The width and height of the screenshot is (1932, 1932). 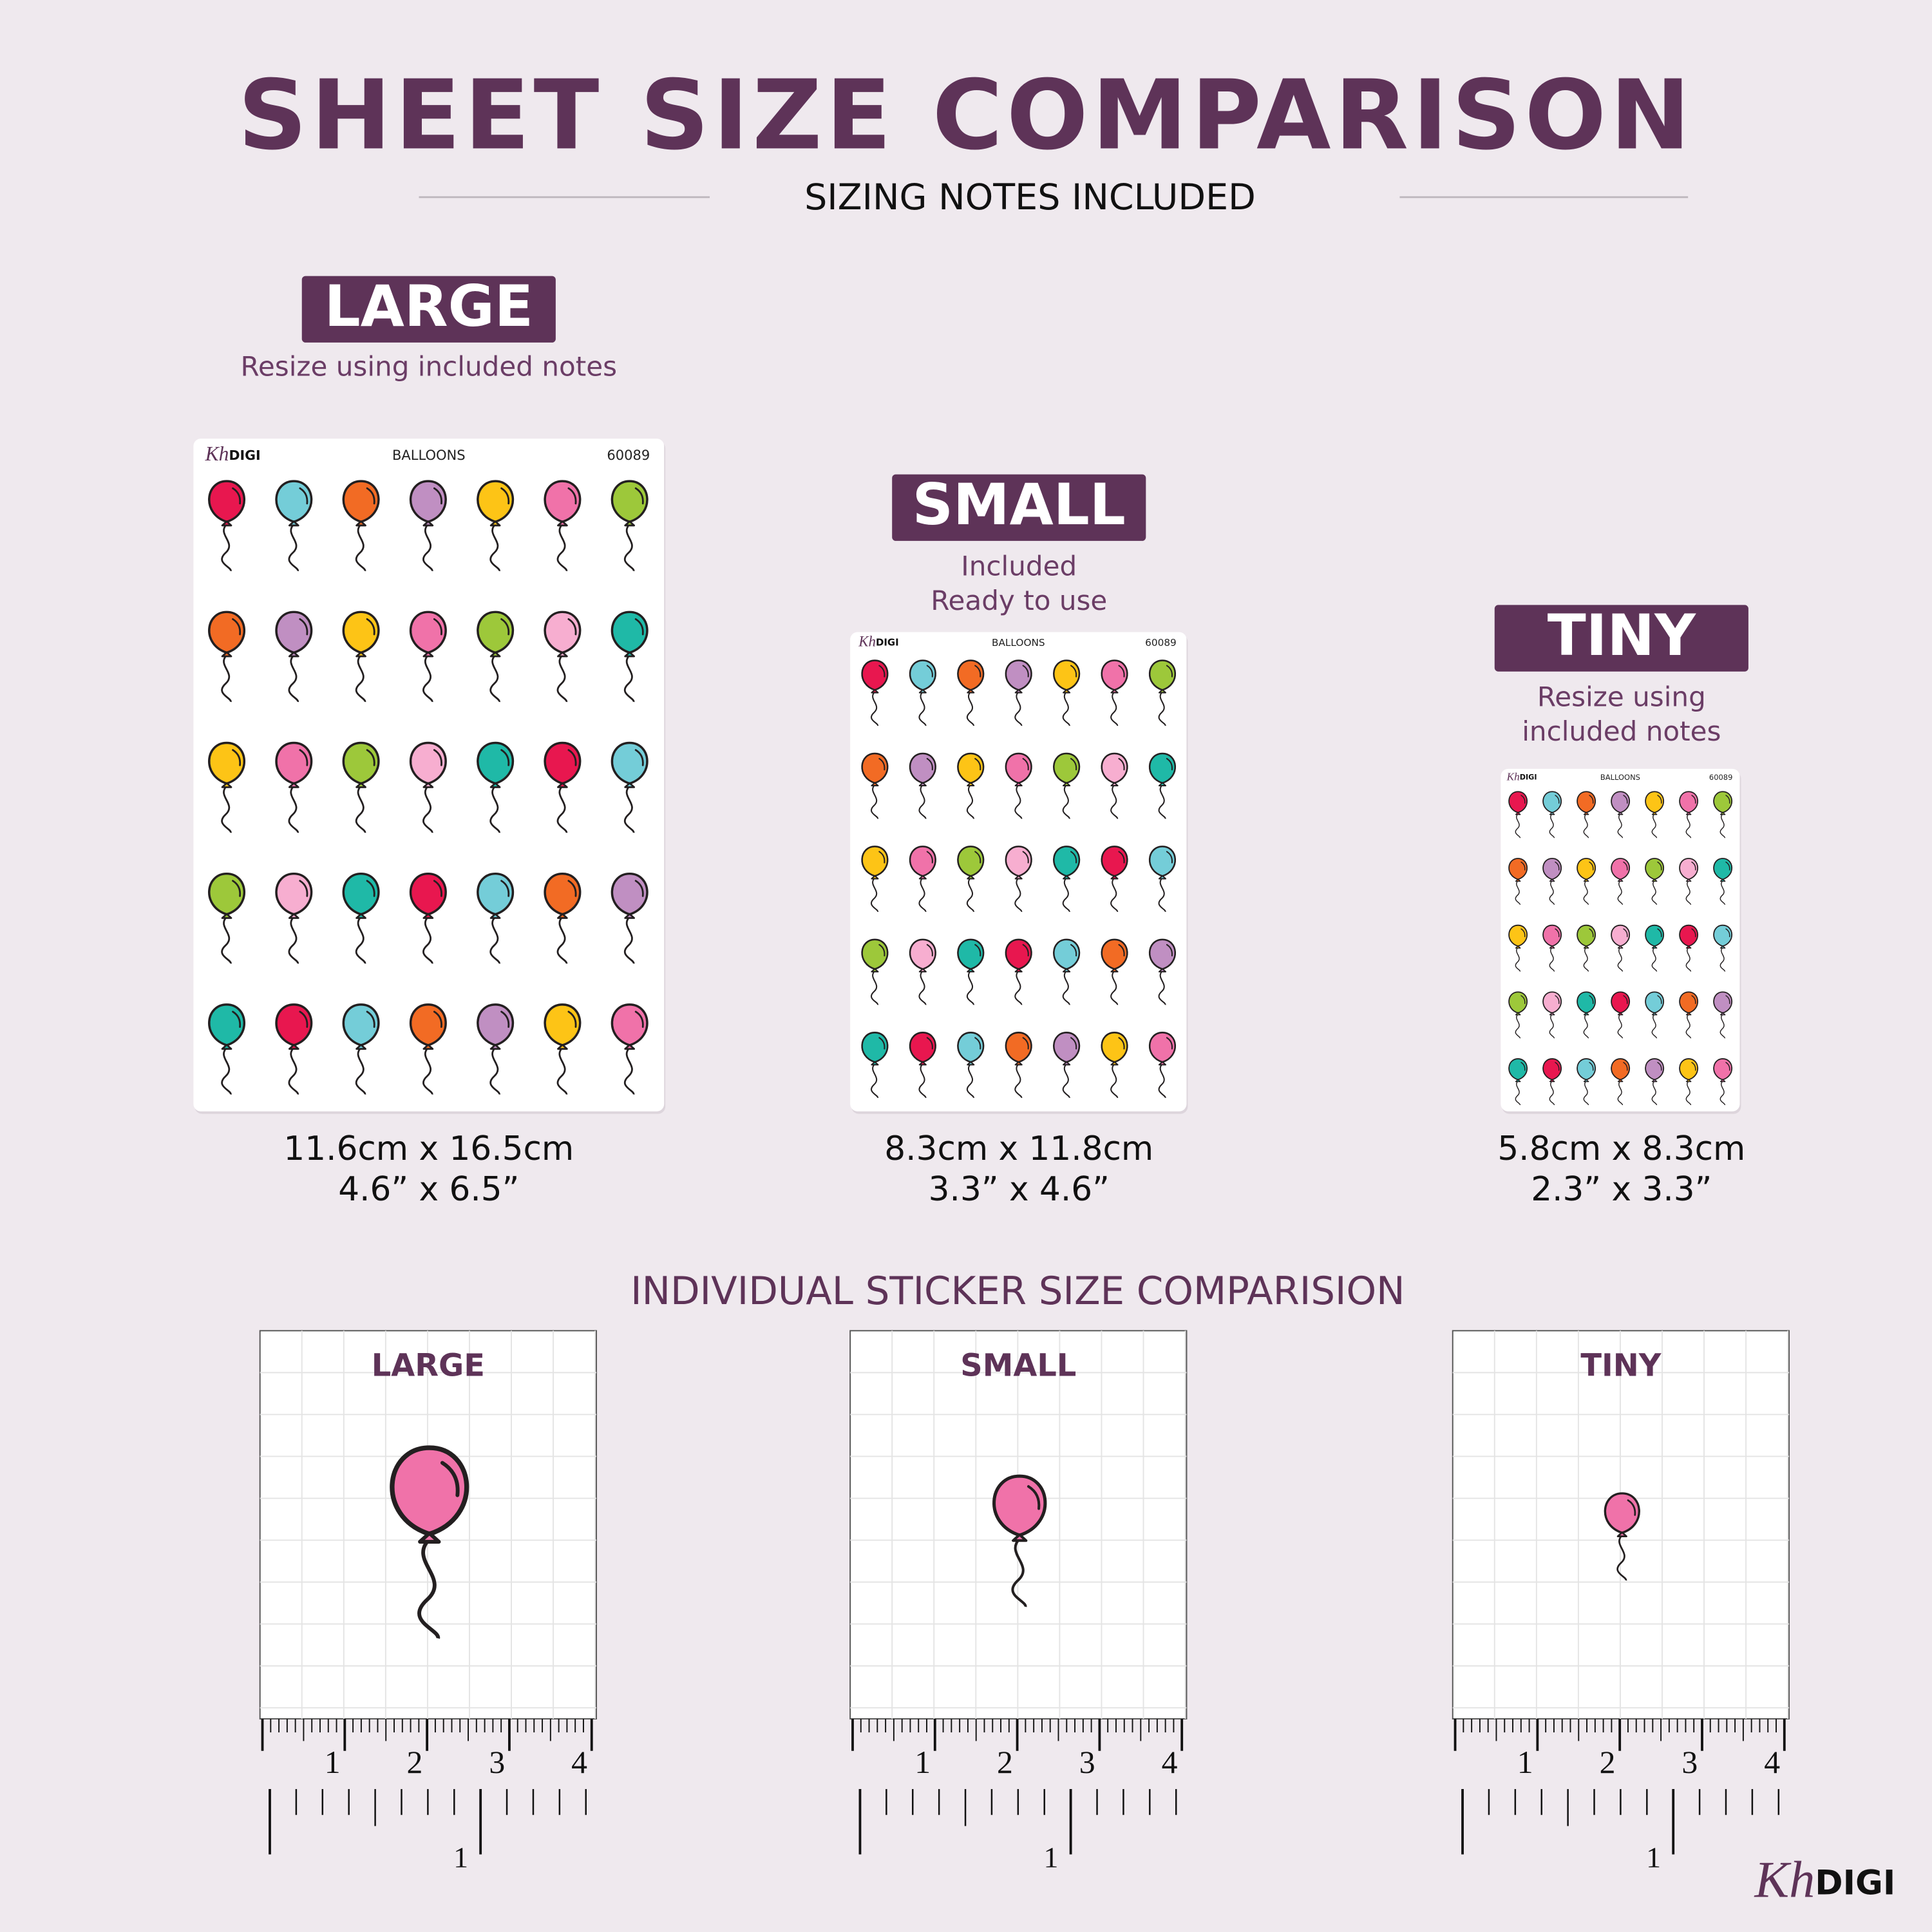 What do you see at coordinates (1019, 601) in the screenshot?
I see `size-note: Ready to use` at bounding box center [1019, 601].